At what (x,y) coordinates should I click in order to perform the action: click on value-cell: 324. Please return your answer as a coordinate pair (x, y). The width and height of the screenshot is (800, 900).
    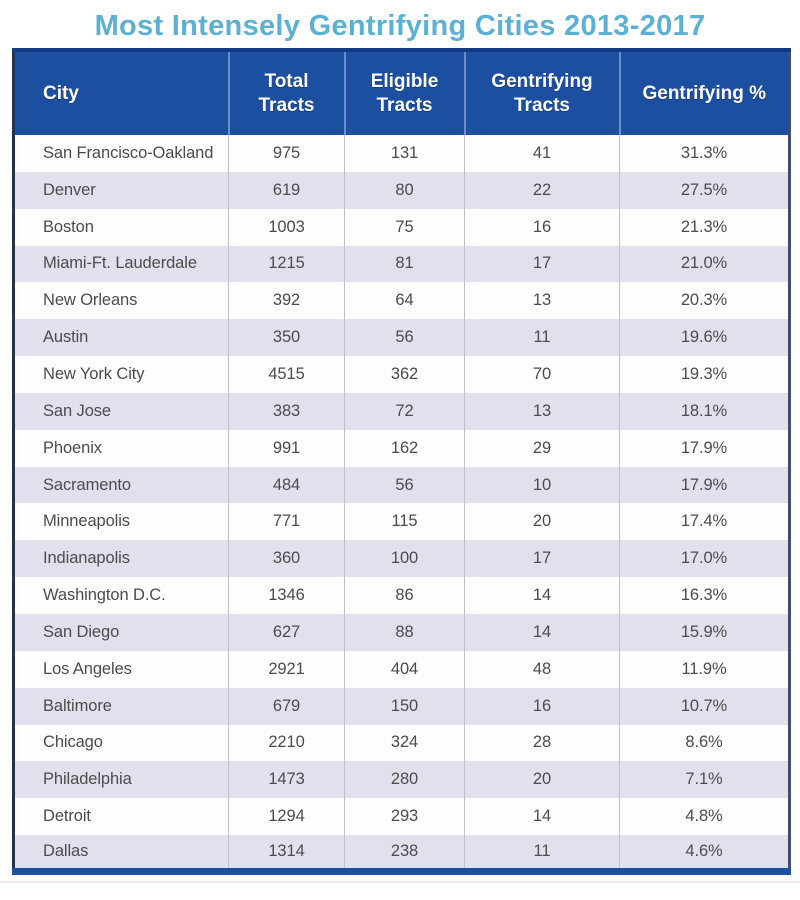
    Looking at the image, I should click on (404, 743).